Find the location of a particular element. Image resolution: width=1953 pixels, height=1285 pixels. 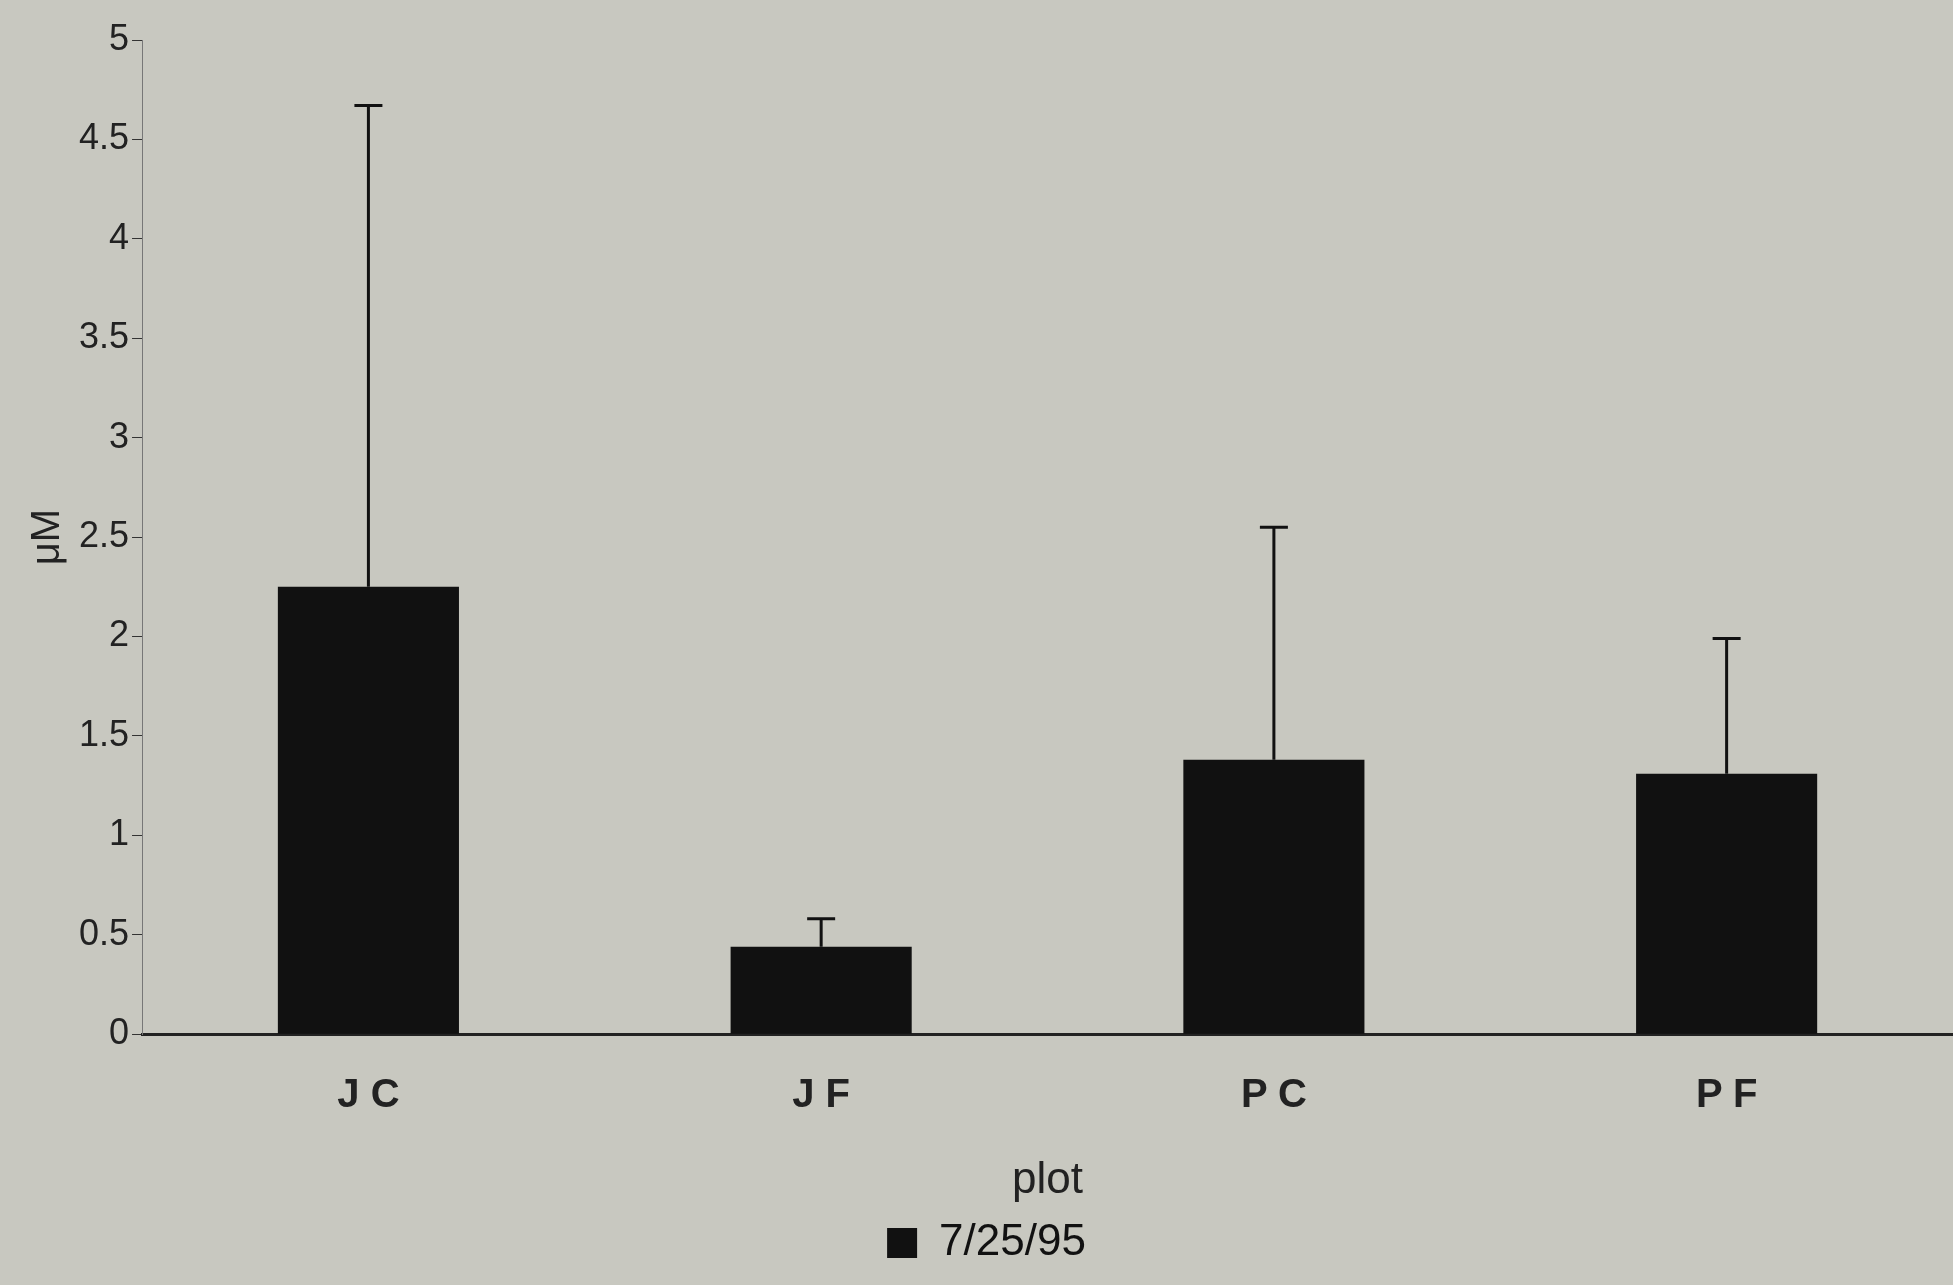

y-tick-label: 4 is located at coordinates (119, 236).